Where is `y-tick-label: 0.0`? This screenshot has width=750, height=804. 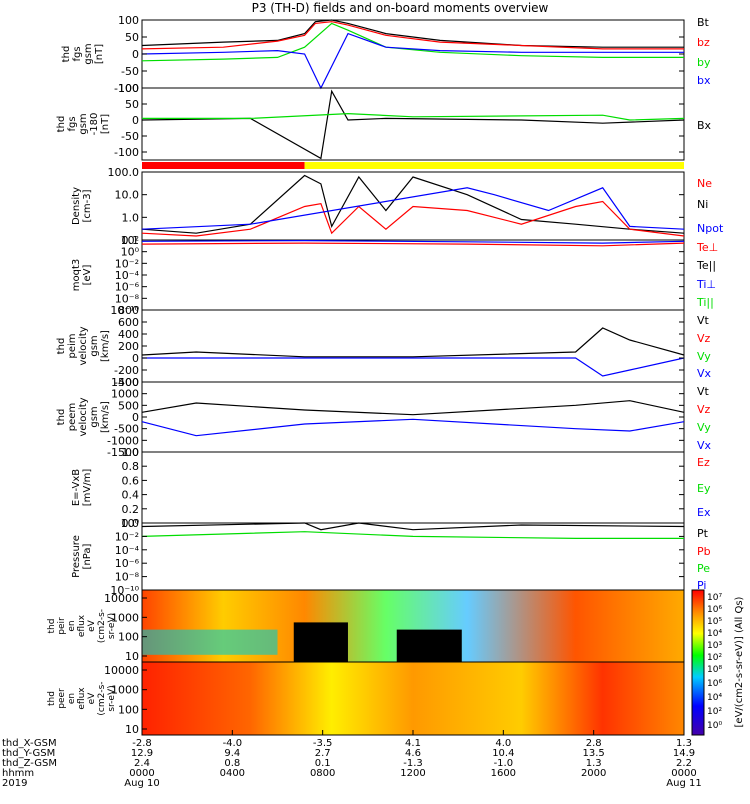
y-tick-label: 0.0 is located at coordinates (131, 523).